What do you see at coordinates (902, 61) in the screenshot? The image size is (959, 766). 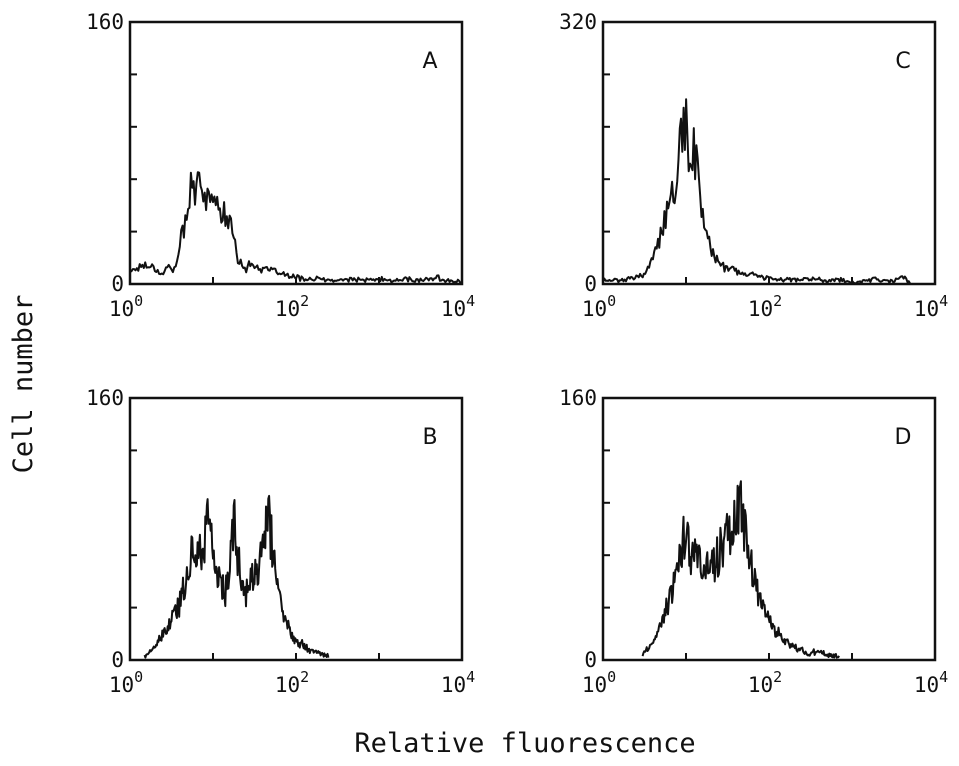 I see `panel-c-letter: C` at bounding box center [902, 61].